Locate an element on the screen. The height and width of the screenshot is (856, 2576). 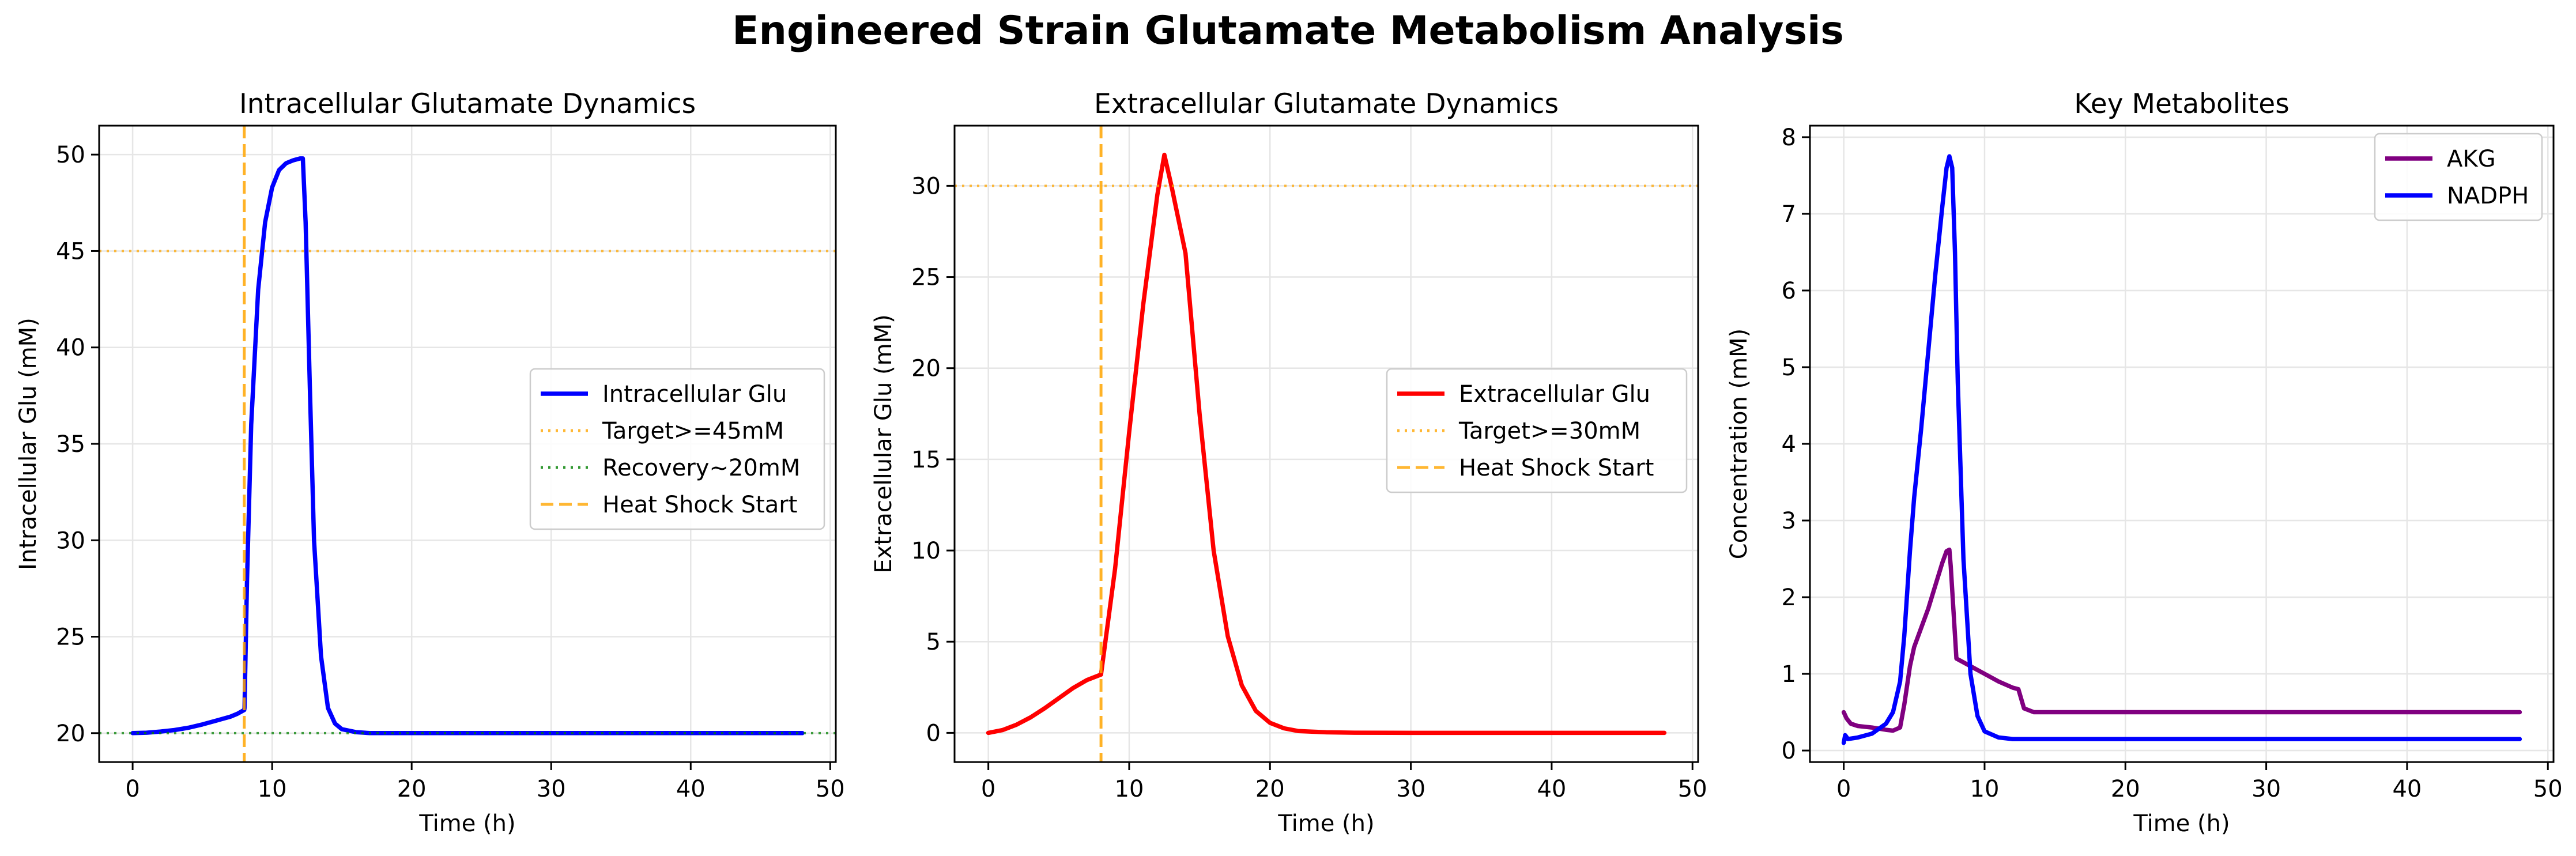
legend-label-recovery-20mm: Recovery~20mM is located at coordinates (701, 468).